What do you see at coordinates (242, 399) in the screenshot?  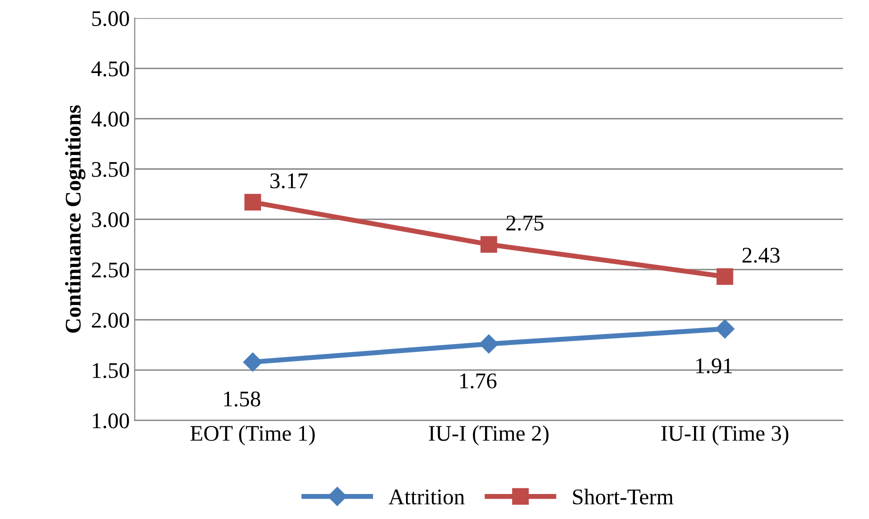 I see `data-label: 1.58` at bounding box center [242, 399].